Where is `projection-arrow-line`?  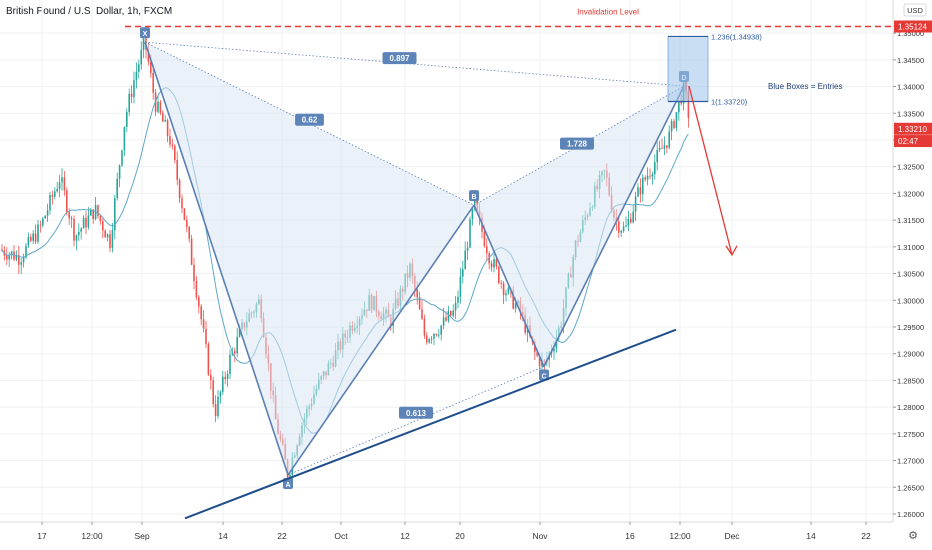 projection-arrow-line is located at coordinates (710, 170).